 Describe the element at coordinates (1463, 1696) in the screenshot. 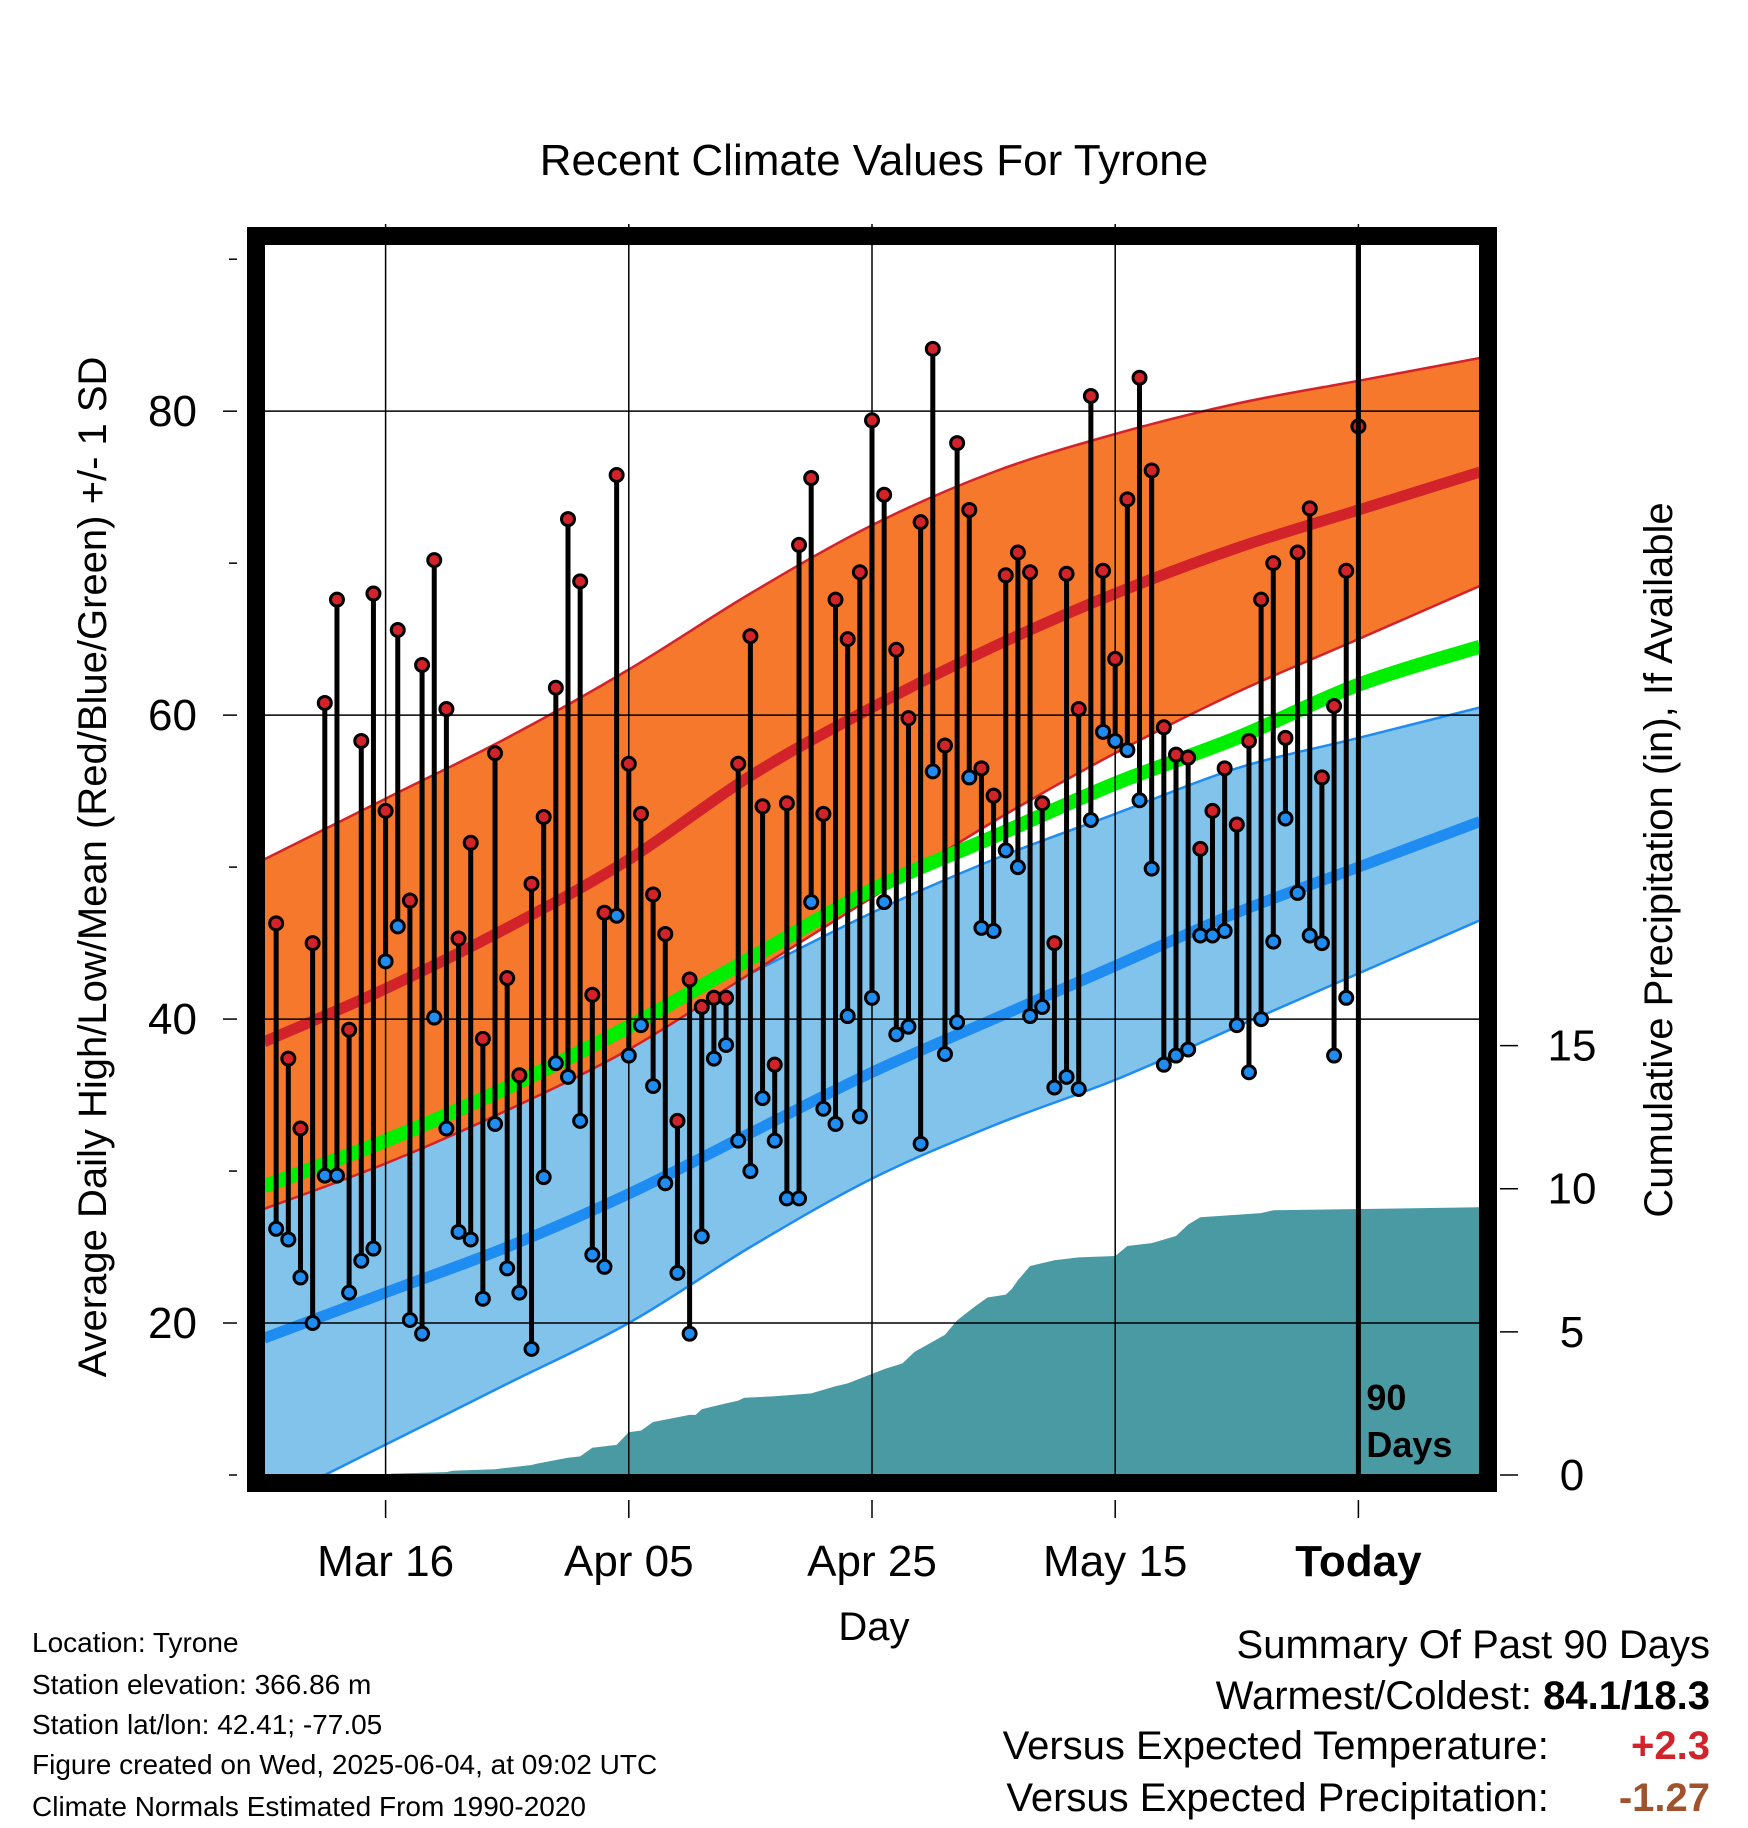

I see `summary-warmest: Warmest/Coldest: 84.1/18.3` at that location.